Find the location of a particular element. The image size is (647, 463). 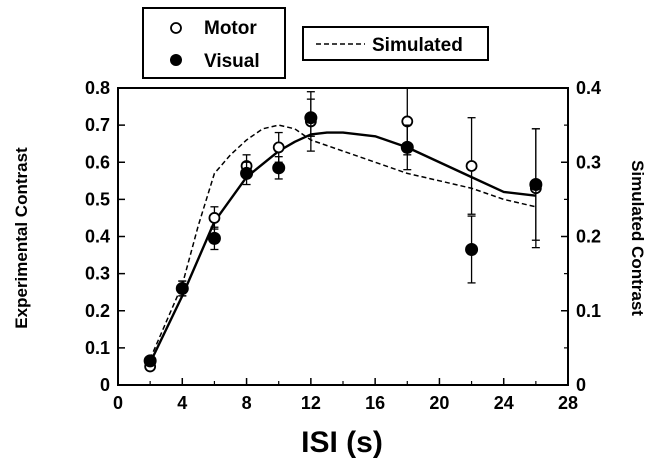

y-axis-label-right: Simulated Contrast is located at coordinates (637, 238).